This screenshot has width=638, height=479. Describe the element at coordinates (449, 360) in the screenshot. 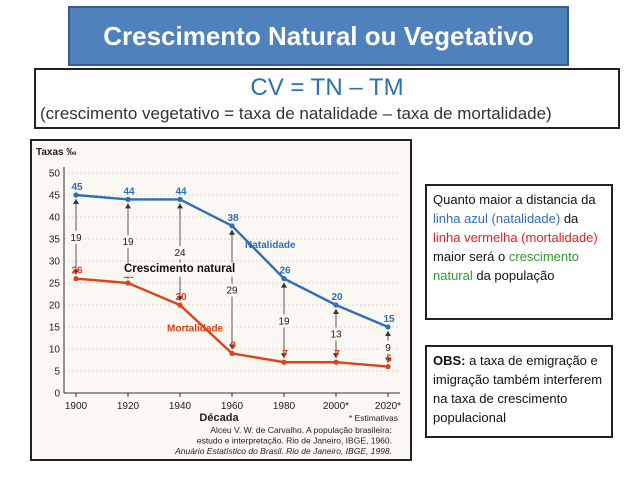

I see `note2-label: OBS:` at that location.